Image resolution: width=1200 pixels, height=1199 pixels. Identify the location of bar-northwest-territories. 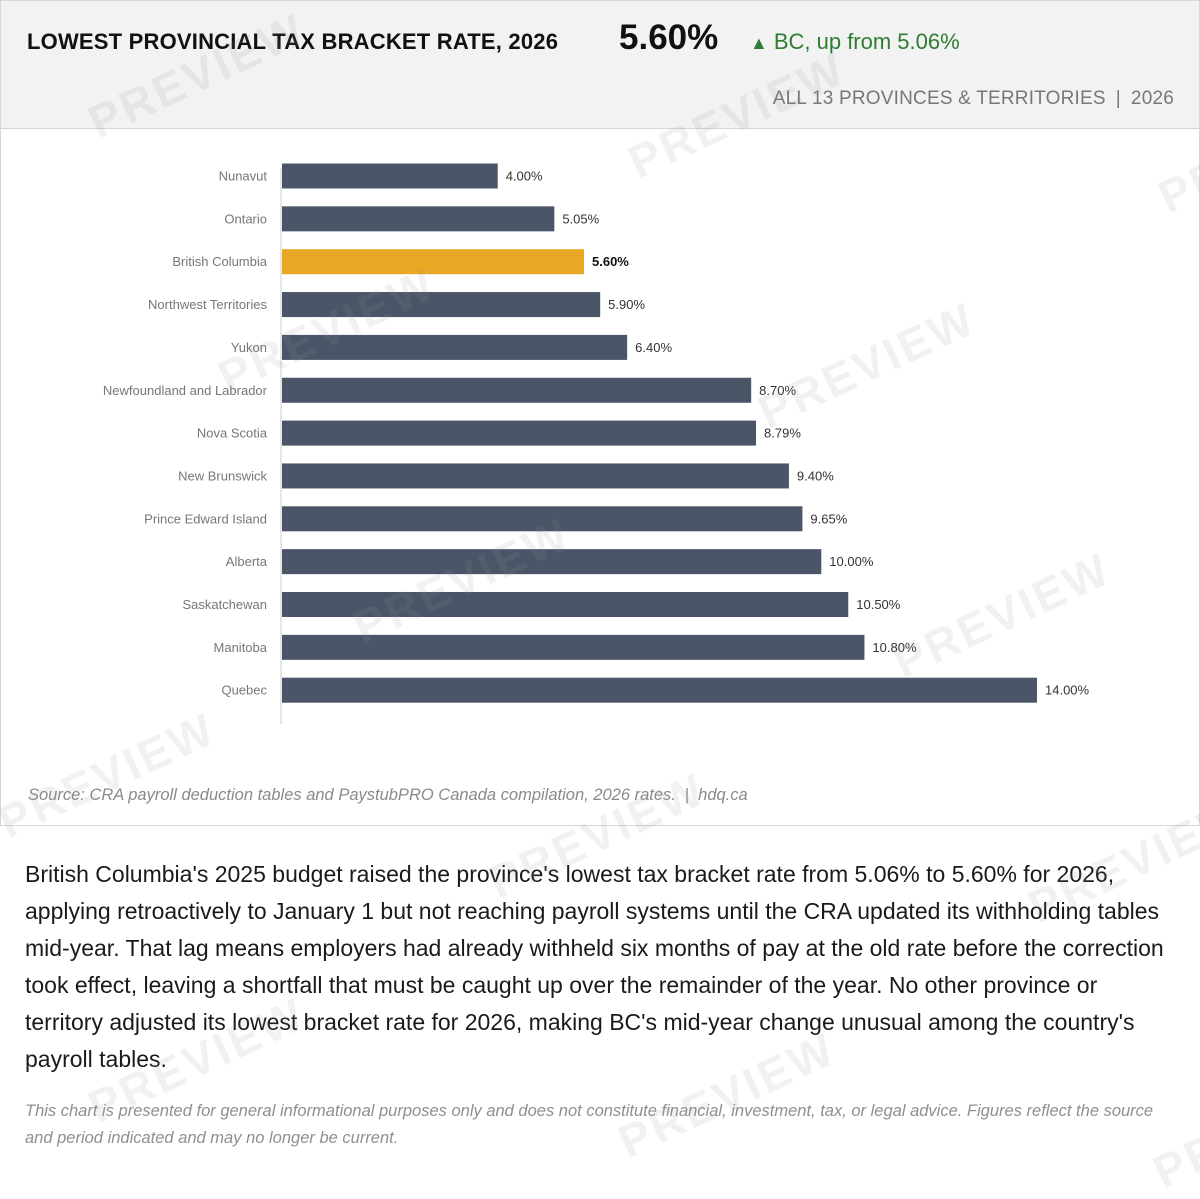
(441, 305).